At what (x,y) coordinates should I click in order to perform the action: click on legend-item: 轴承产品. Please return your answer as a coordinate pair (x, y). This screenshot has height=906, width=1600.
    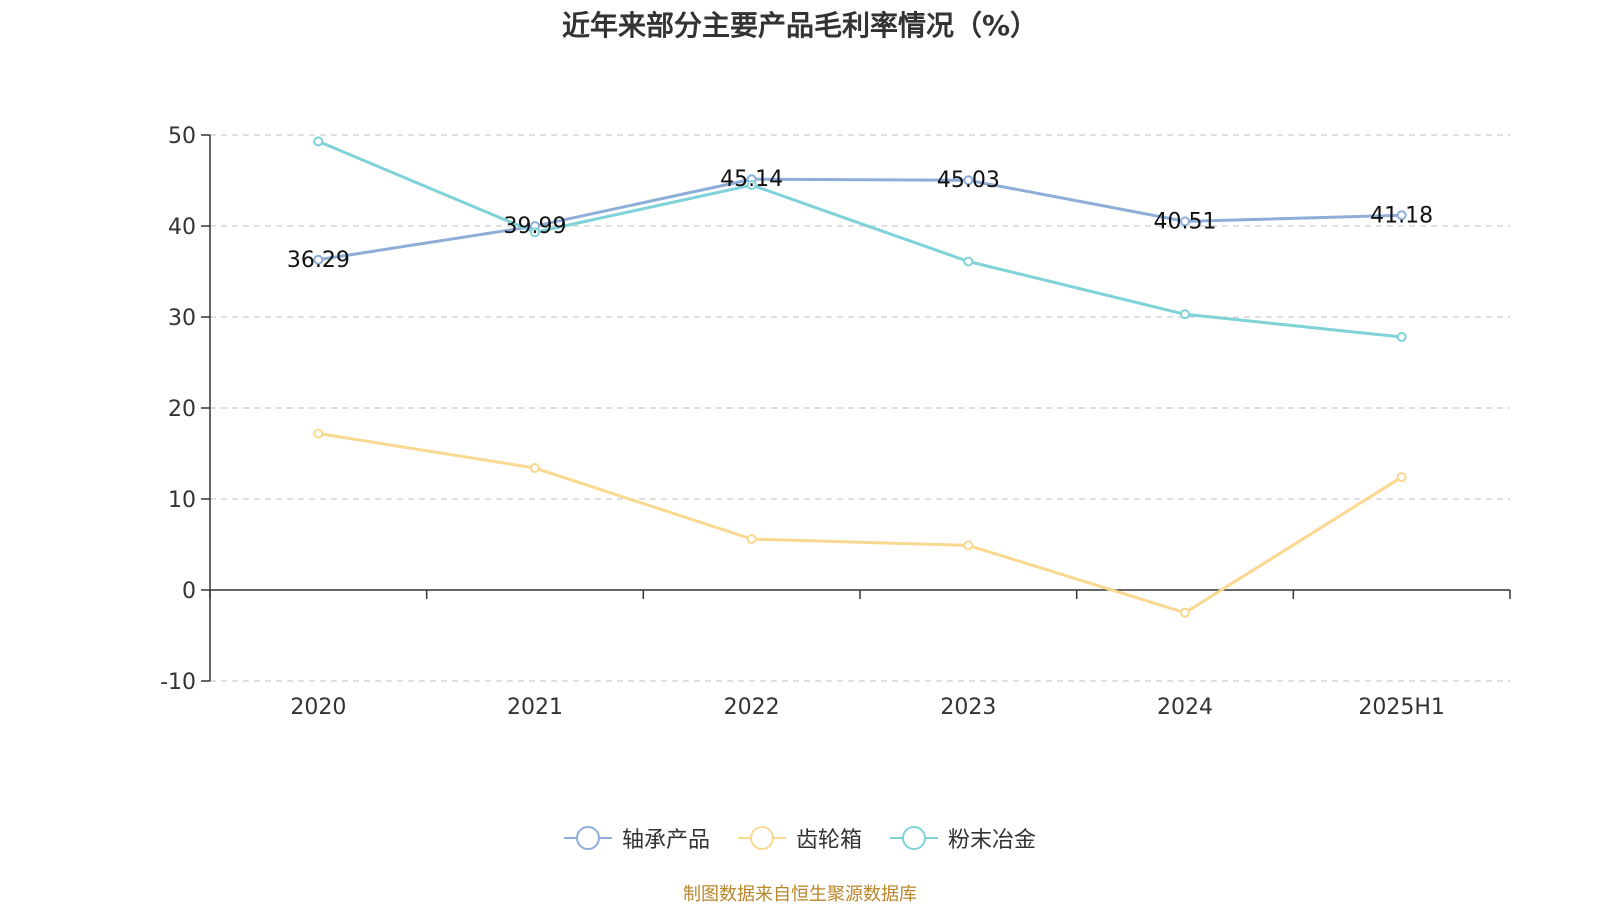
    Looking at the image, I should click on (636, 838).